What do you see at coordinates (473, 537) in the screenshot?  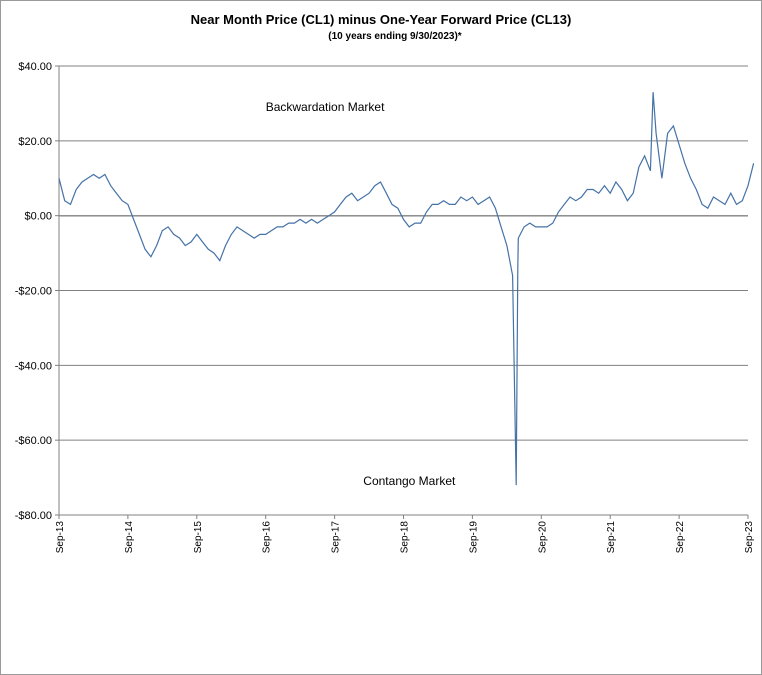 I see `x-tick-label: Sep-19` at bounding box center [473, 537].